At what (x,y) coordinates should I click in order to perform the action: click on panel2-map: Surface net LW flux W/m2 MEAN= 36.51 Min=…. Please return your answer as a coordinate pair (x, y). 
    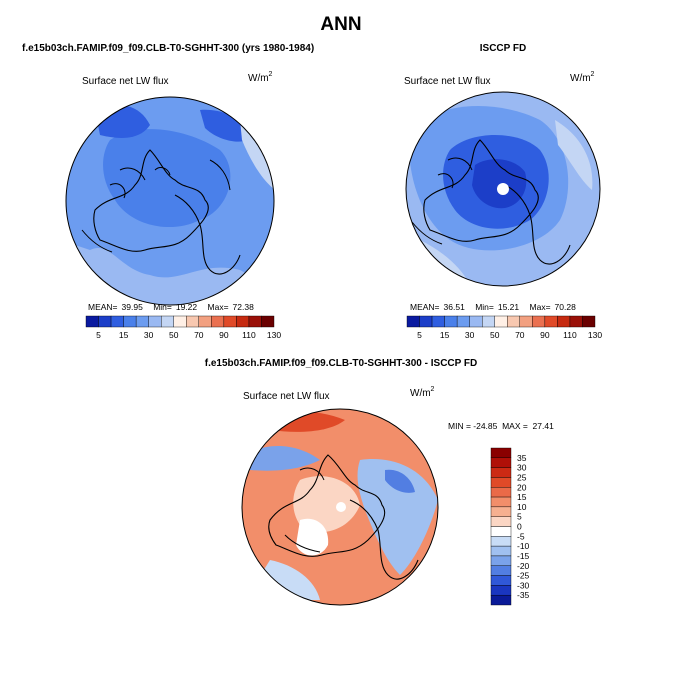
    Looking at the image, I should click on (503, 205).